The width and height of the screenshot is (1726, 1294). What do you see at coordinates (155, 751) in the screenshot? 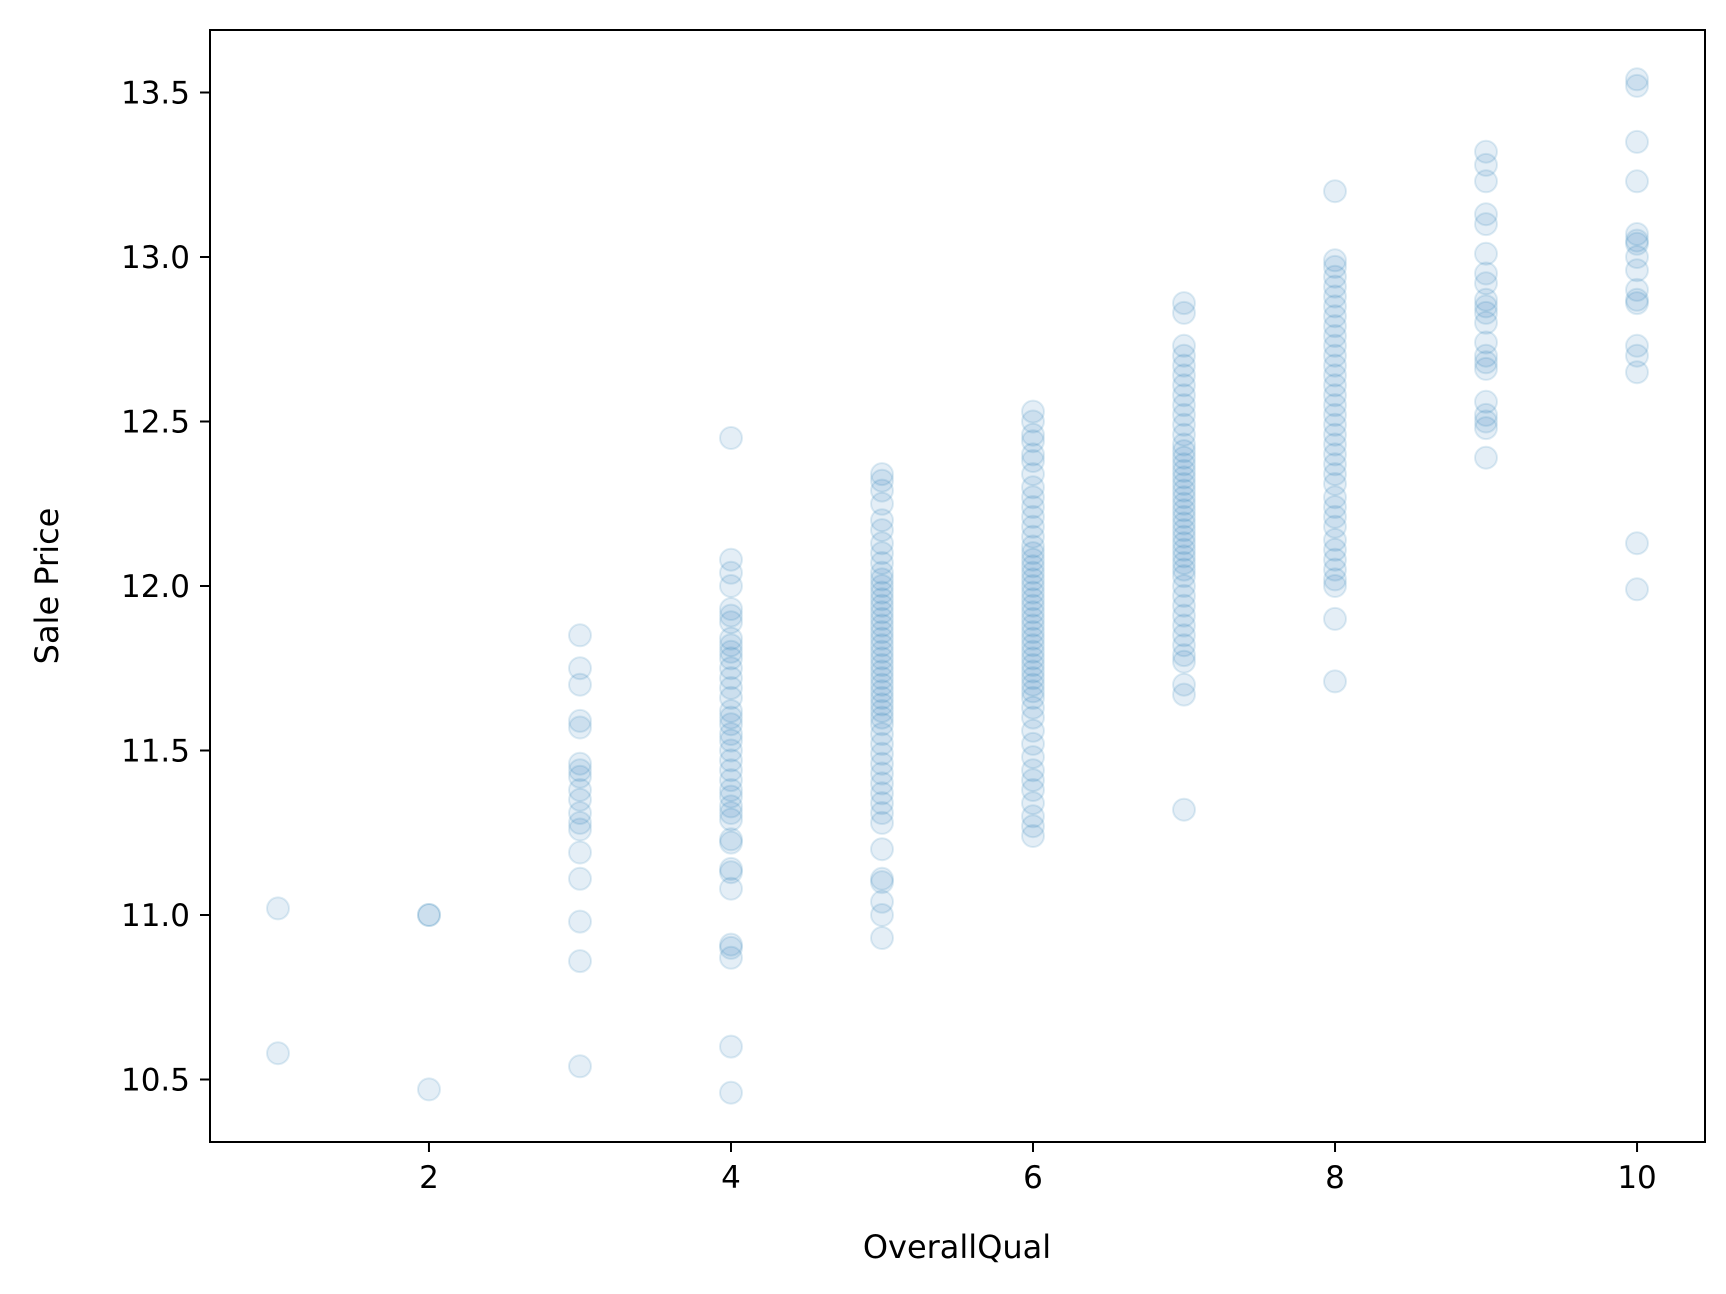
I see `y-tick-label: 11.5` at bounding box center [155, 751].